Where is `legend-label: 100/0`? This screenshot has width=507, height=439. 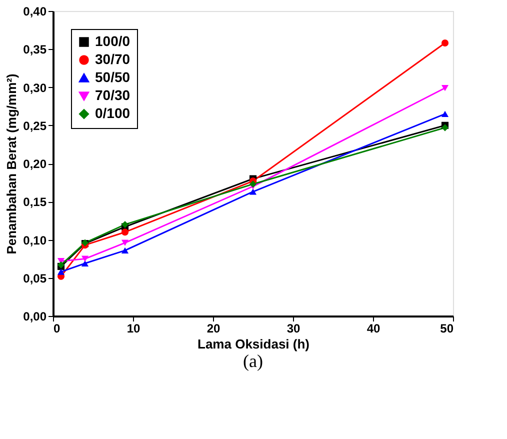
legend-label: 100/0 is located at coordinates (112, 41).